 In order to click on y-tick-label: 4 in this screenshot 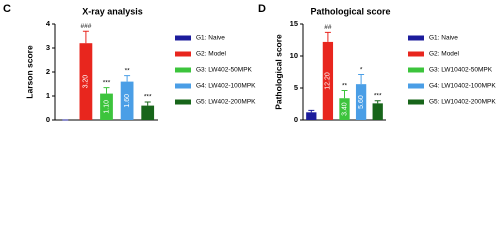, I will do `click(48, 23)`.